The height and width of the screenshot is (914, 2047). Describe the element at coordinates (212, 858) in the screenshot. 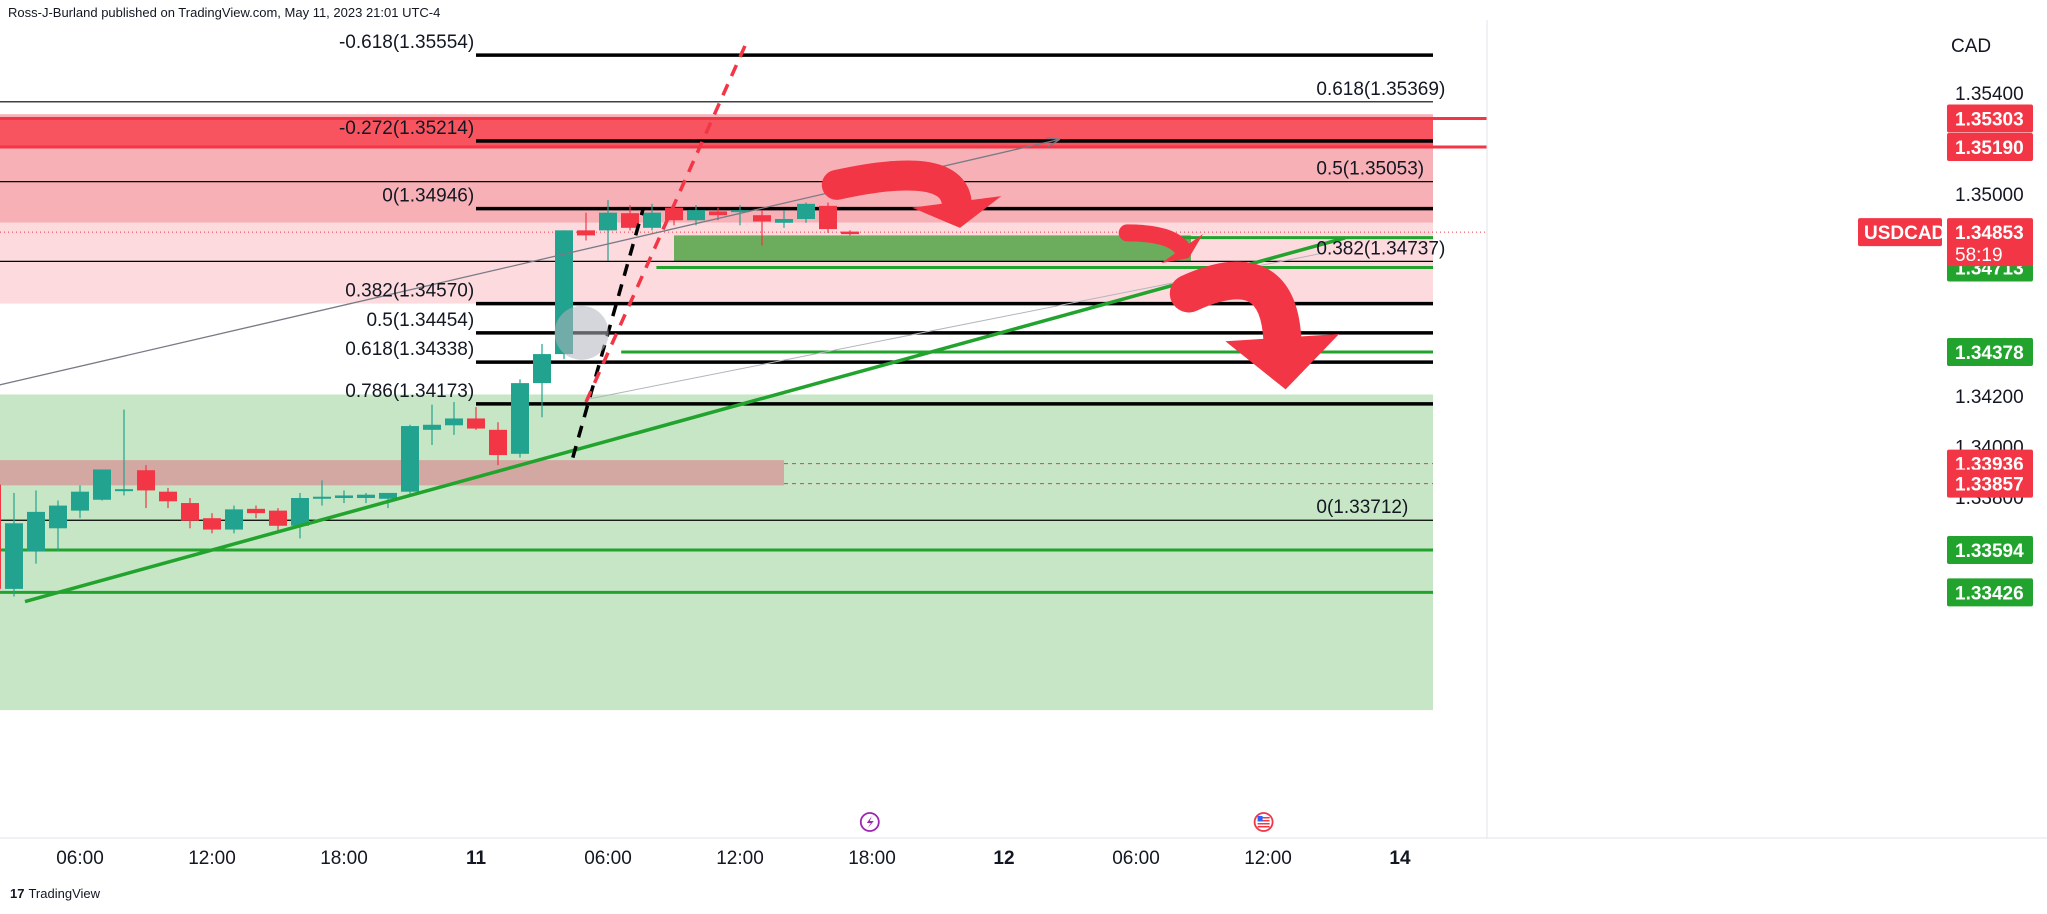

I see `x-tick-1: 12:00` at that location.